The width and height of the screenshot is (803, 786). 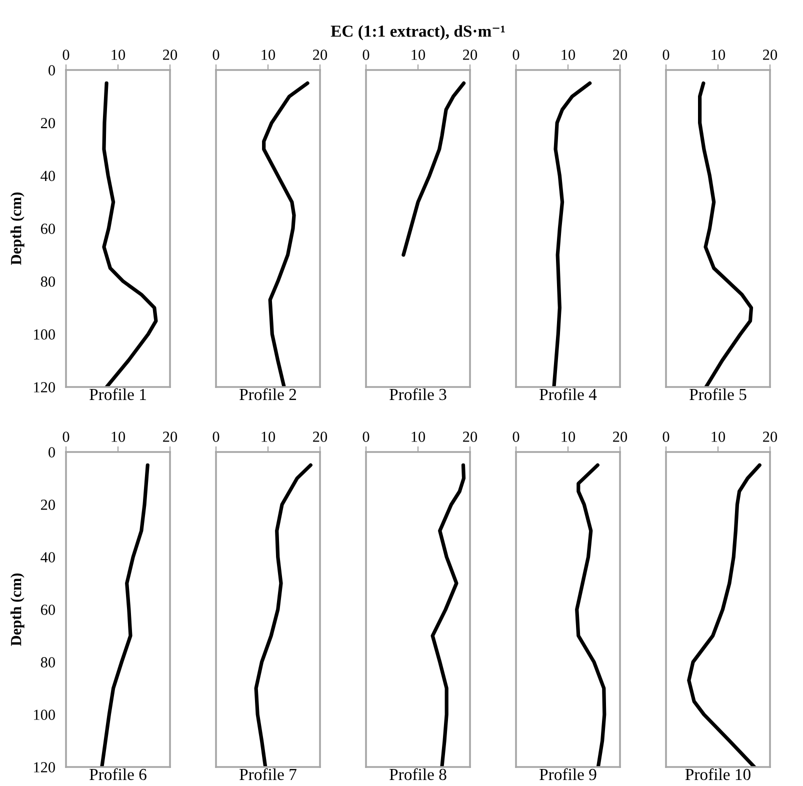 What do you see at coordinates (418, 394) in the screenshot?
I see `x-axis-title: Profile 3` at bounding box center [418, 394].